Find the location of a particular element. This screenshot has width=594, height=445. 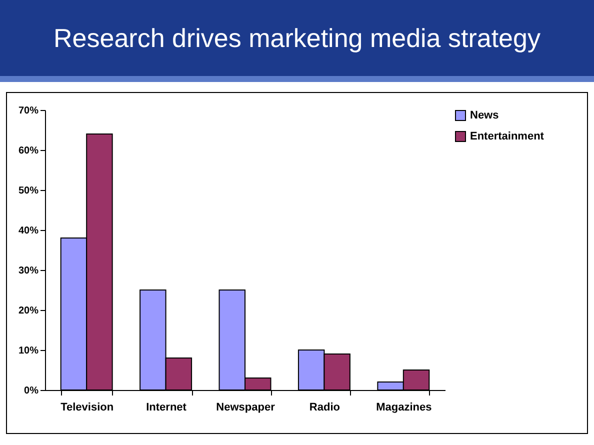

x-tick-label: Television is located at coordinates (87, 408).